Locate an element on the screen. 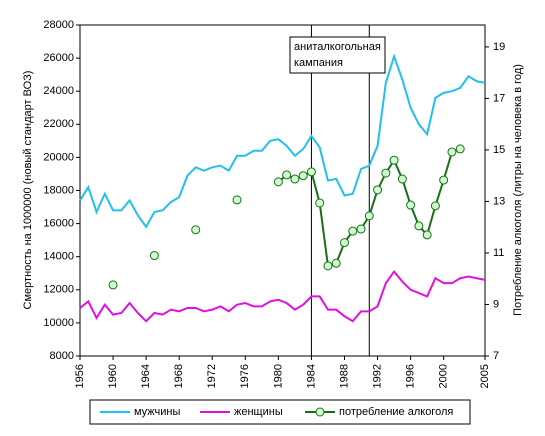  legend-label: мужчины is located at coordinates (157, 412).